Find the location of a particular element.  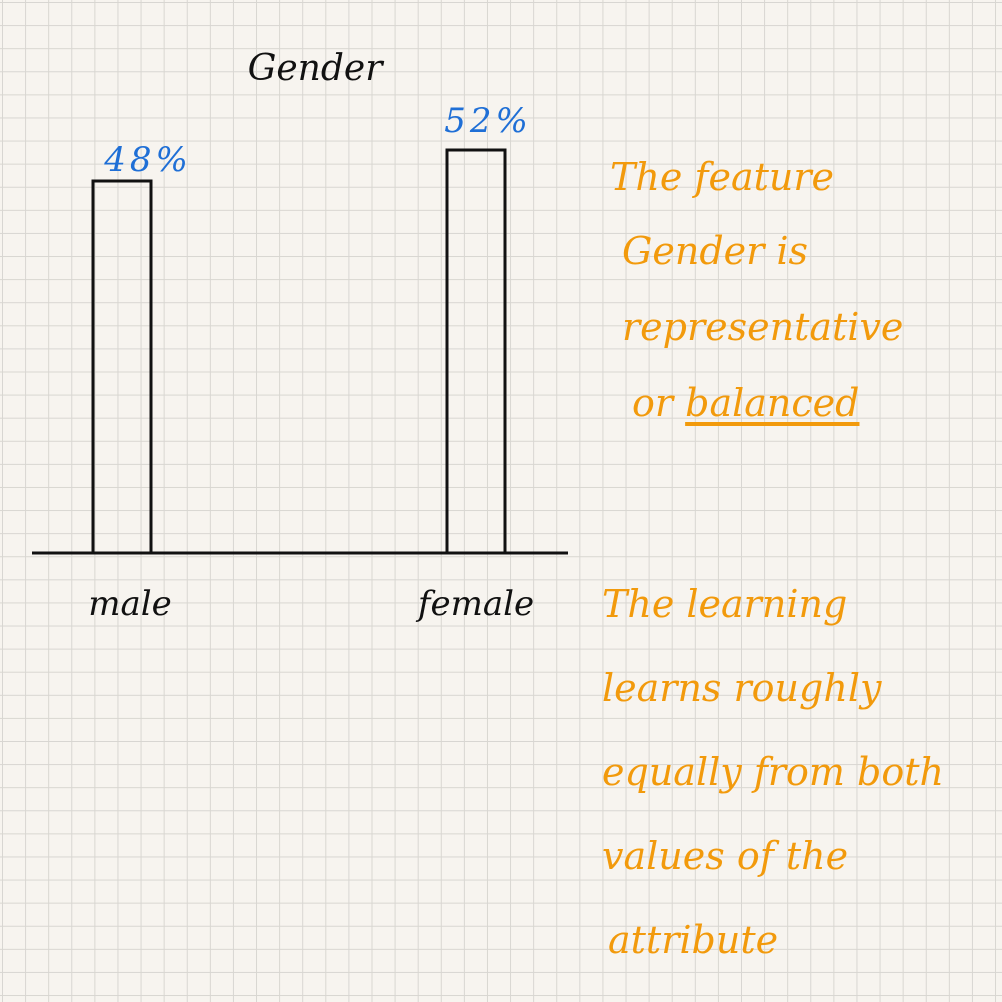

note-balanced-line-1: The feature is located at coordinates (722, 177).